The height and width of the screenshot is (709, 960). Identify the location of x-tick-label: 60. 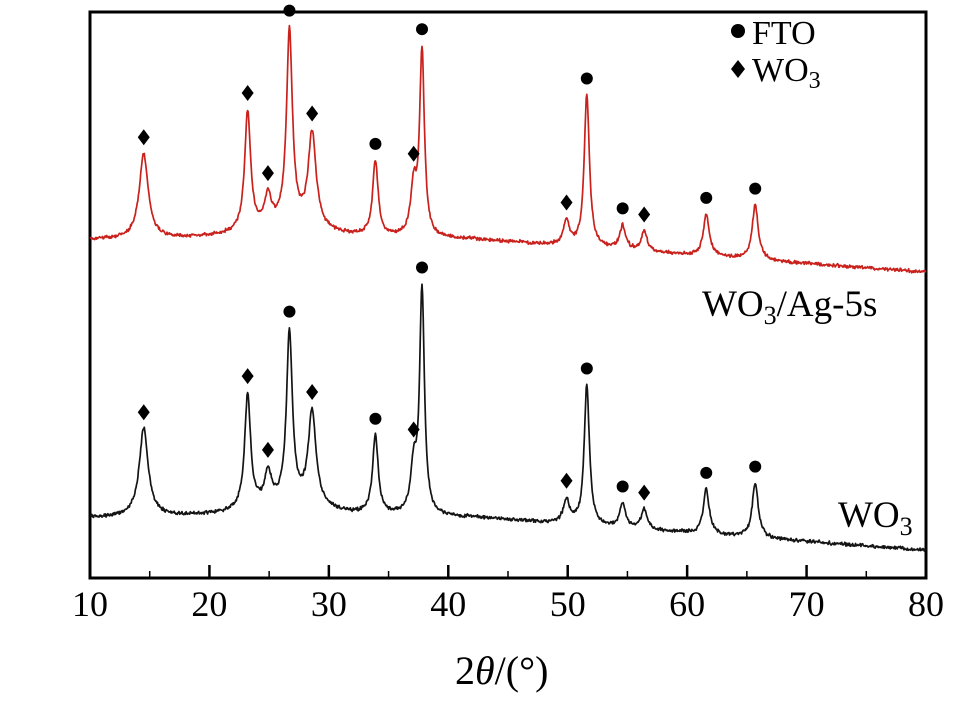
(687, 604).